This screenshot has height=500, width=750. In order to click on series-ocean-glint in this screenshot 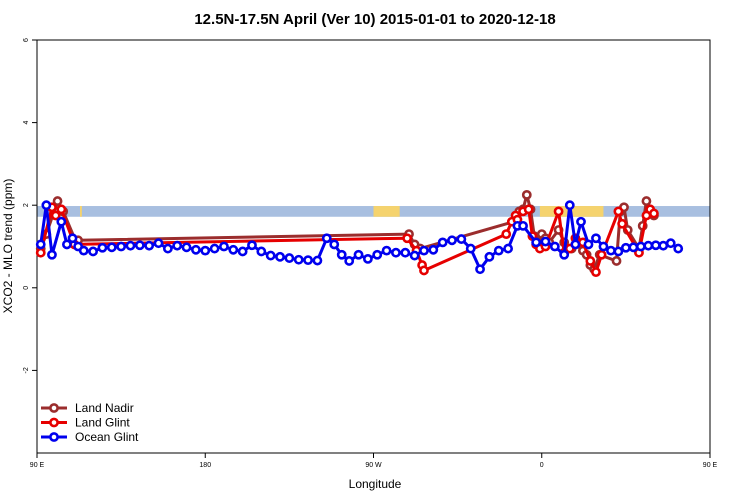, I will do `click(359, 237)`.